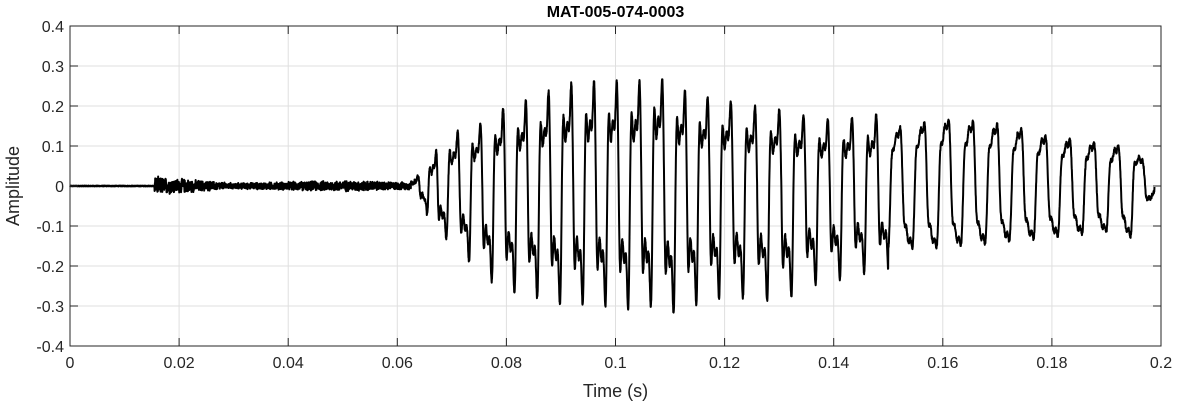  I want to click on x-tick-label: 0.02, so click(179, 363).